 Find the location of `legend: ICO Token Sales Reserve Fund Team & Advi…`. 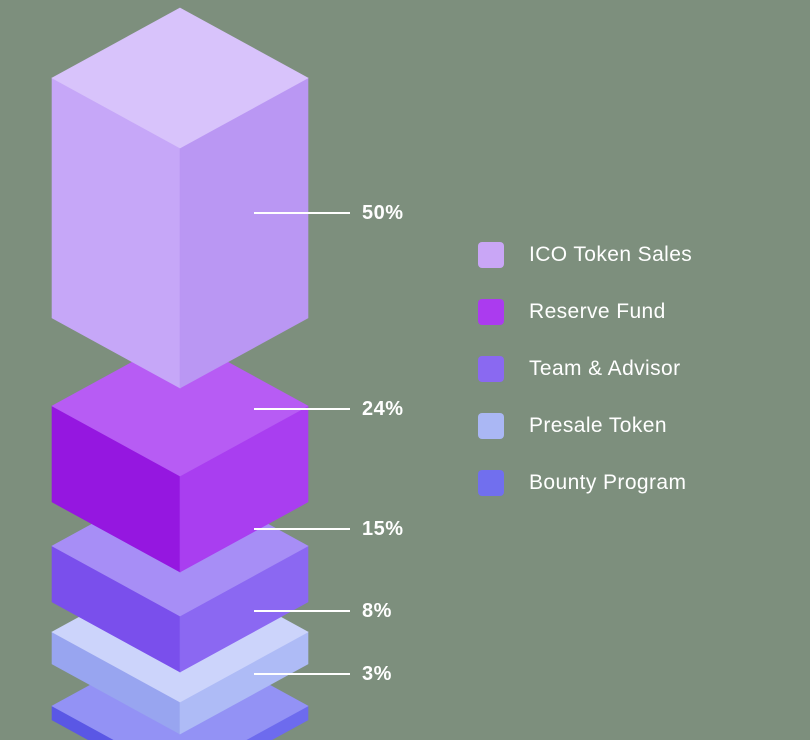

legend: ICO Token Sales Reserve Fund Team & Advi… is located at coordinates (585, 369).